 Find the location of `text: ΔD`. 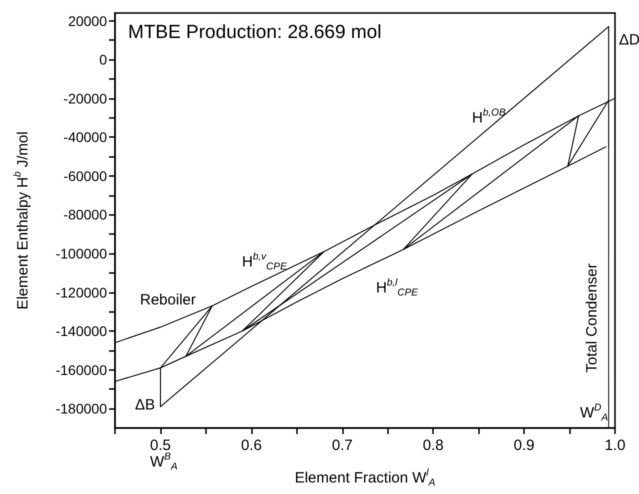

text: ΔD is located at coordinates (629, 40).